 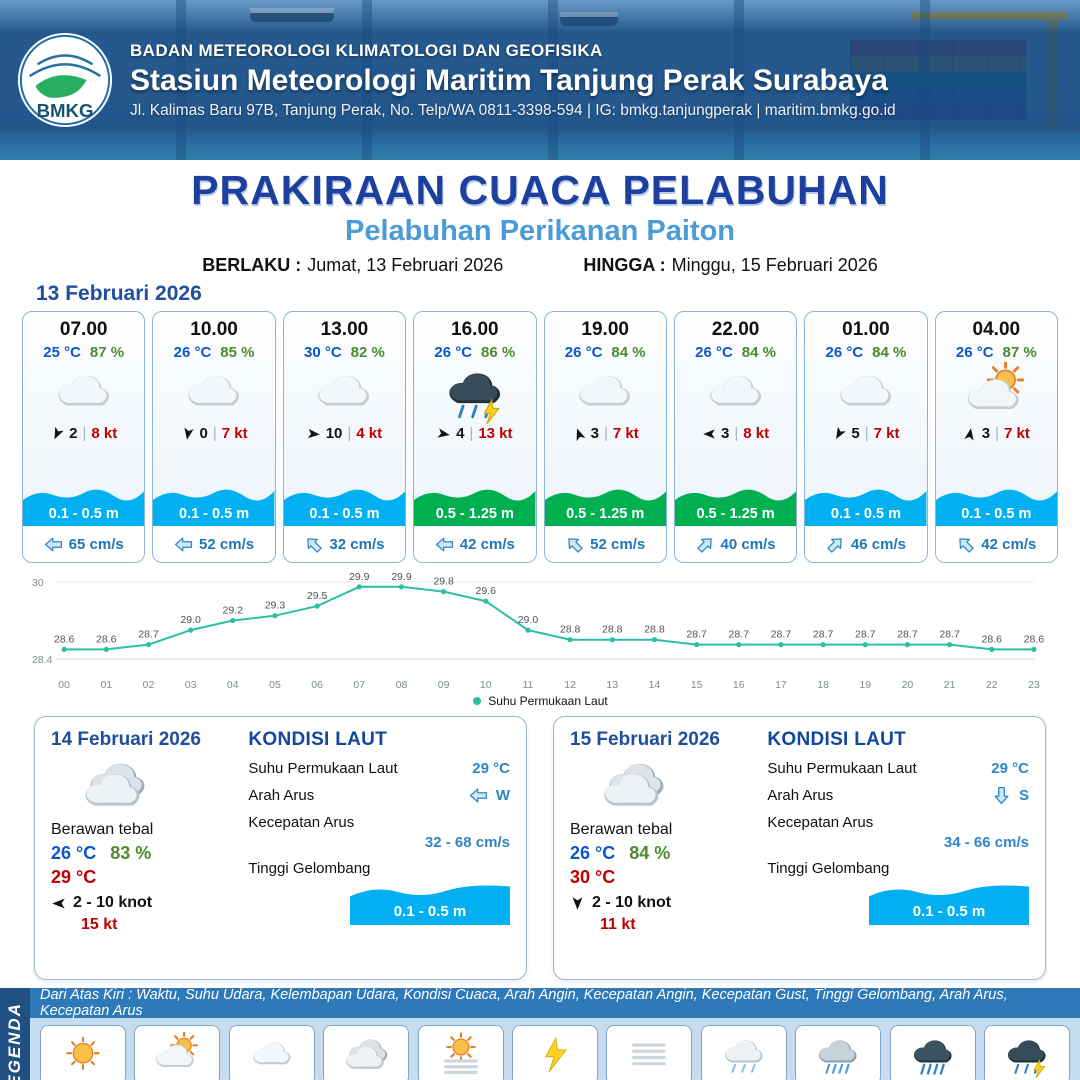 I want to click on forecast-time: 22.00, so click(x=735, y=330).